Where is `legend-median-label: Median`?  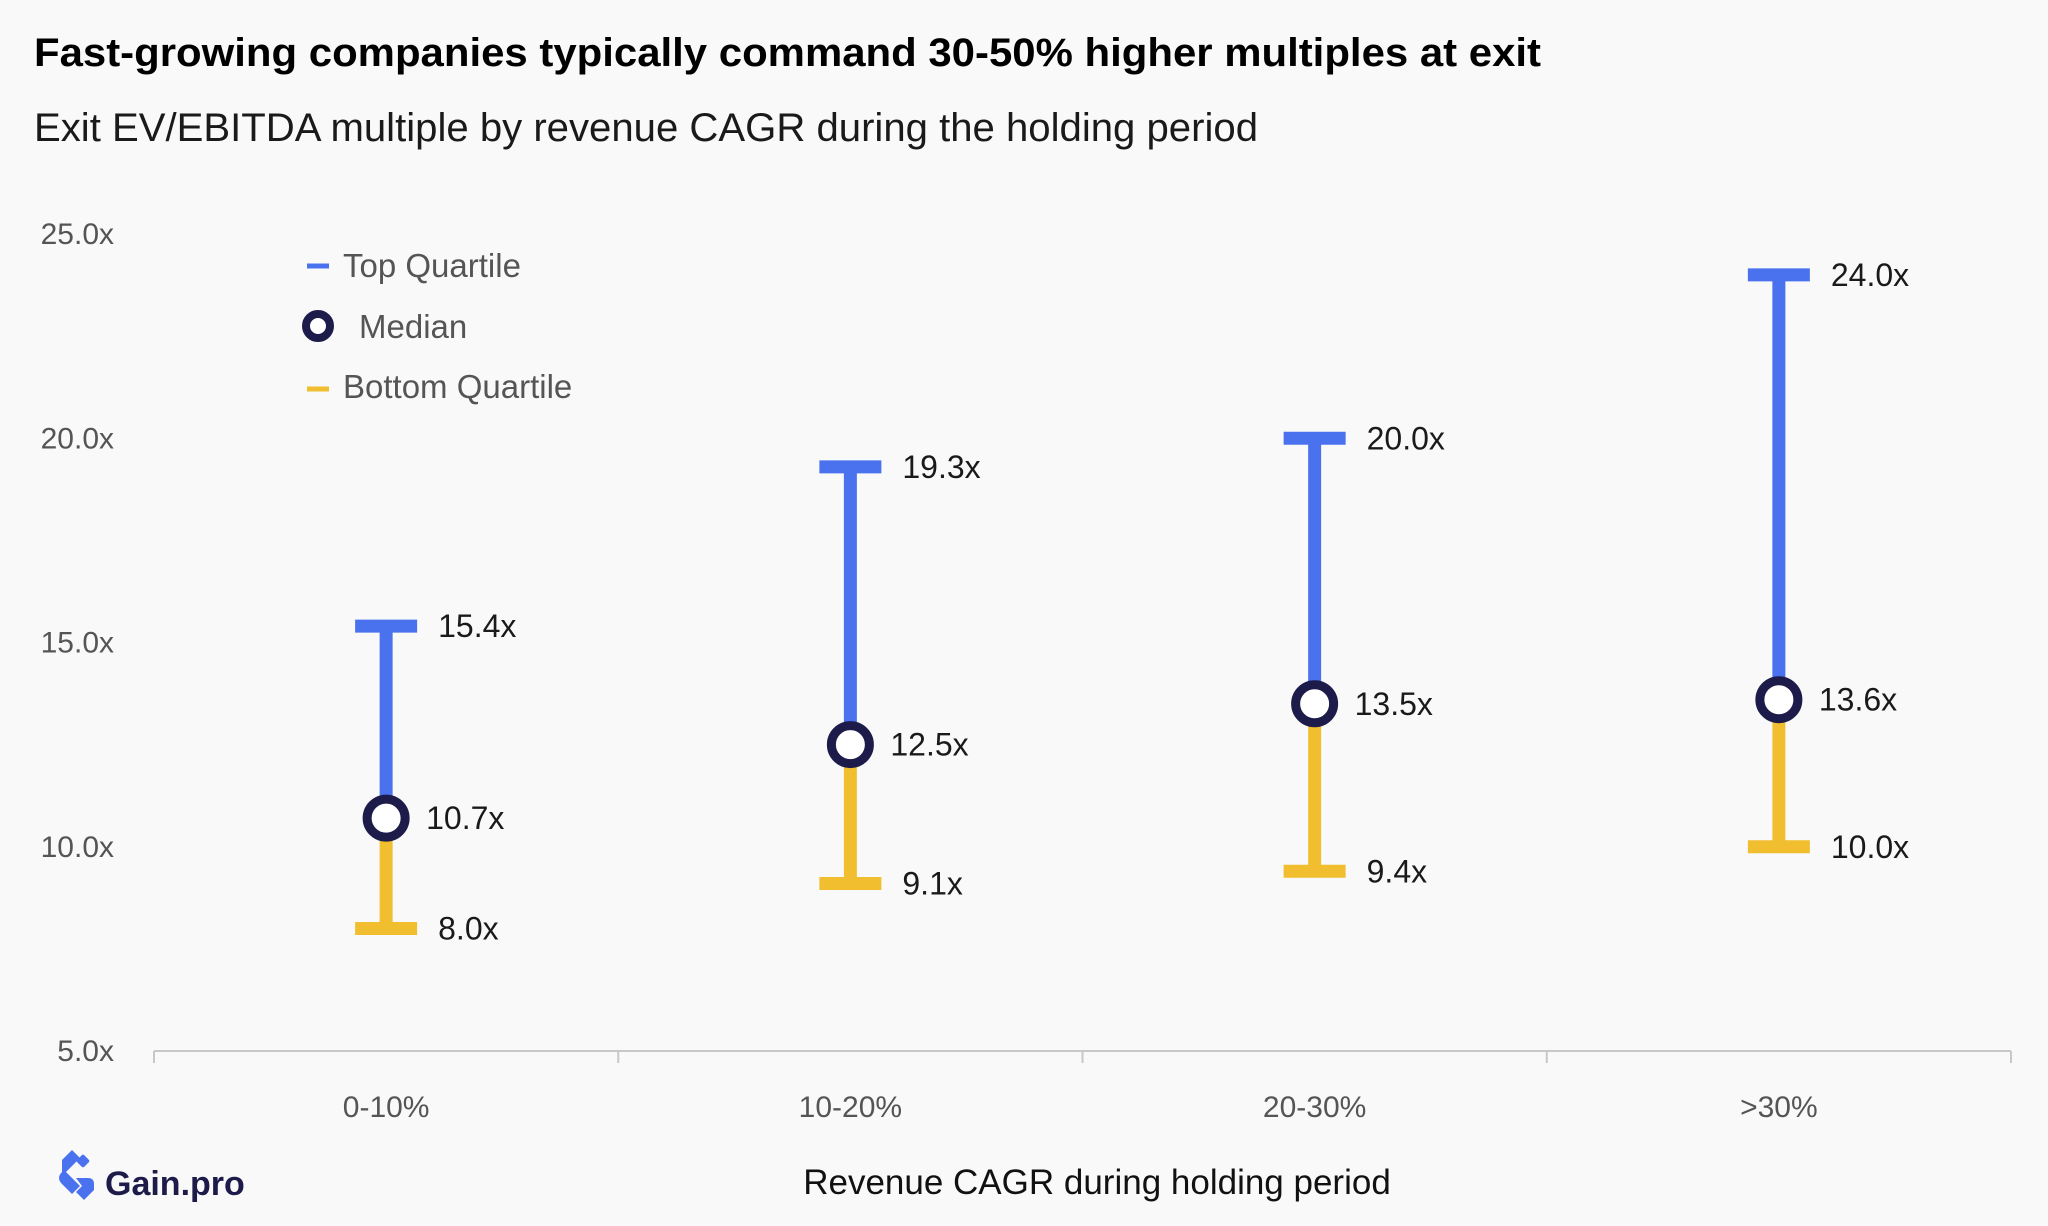
legend-median-label: Median is located at coordinates (413, 326).